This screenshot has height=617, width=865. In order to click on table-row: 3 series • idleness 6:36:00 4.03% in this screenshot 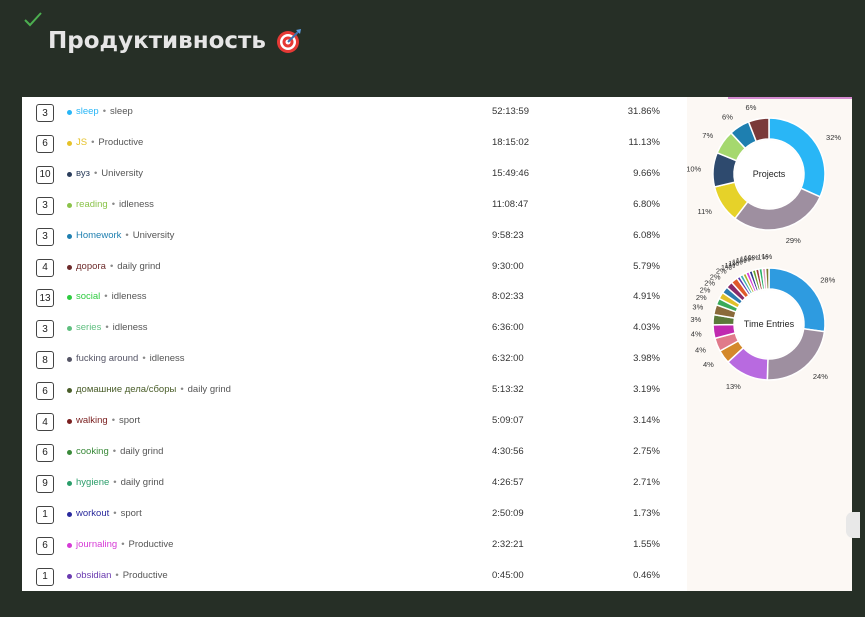, I will do `click(354, 332)`.